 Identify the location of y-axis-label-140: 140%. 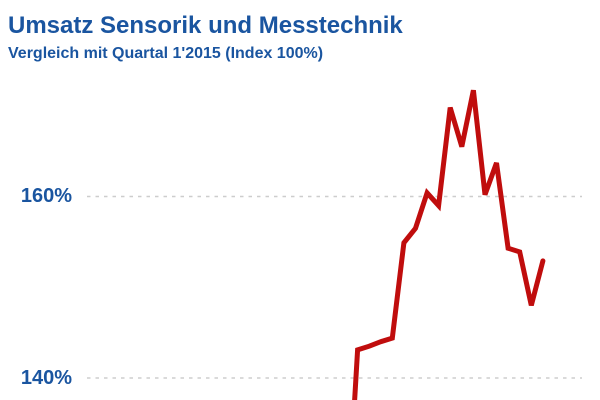
(46, 378).